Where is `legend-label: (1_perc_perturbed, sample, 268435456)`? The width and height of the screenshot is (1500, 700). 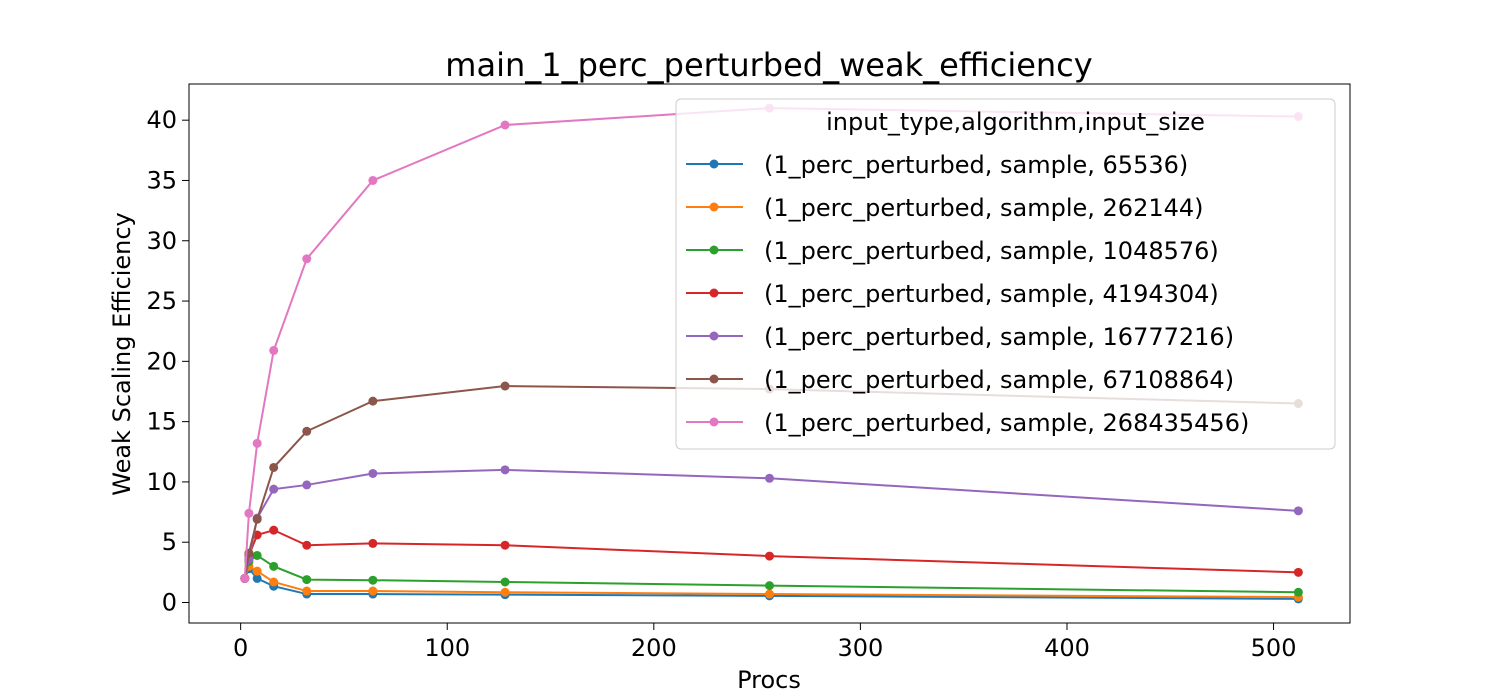 legend-label: (1_perc_perturbed, sample, 268435456) is located at coordinates (1006, 423).